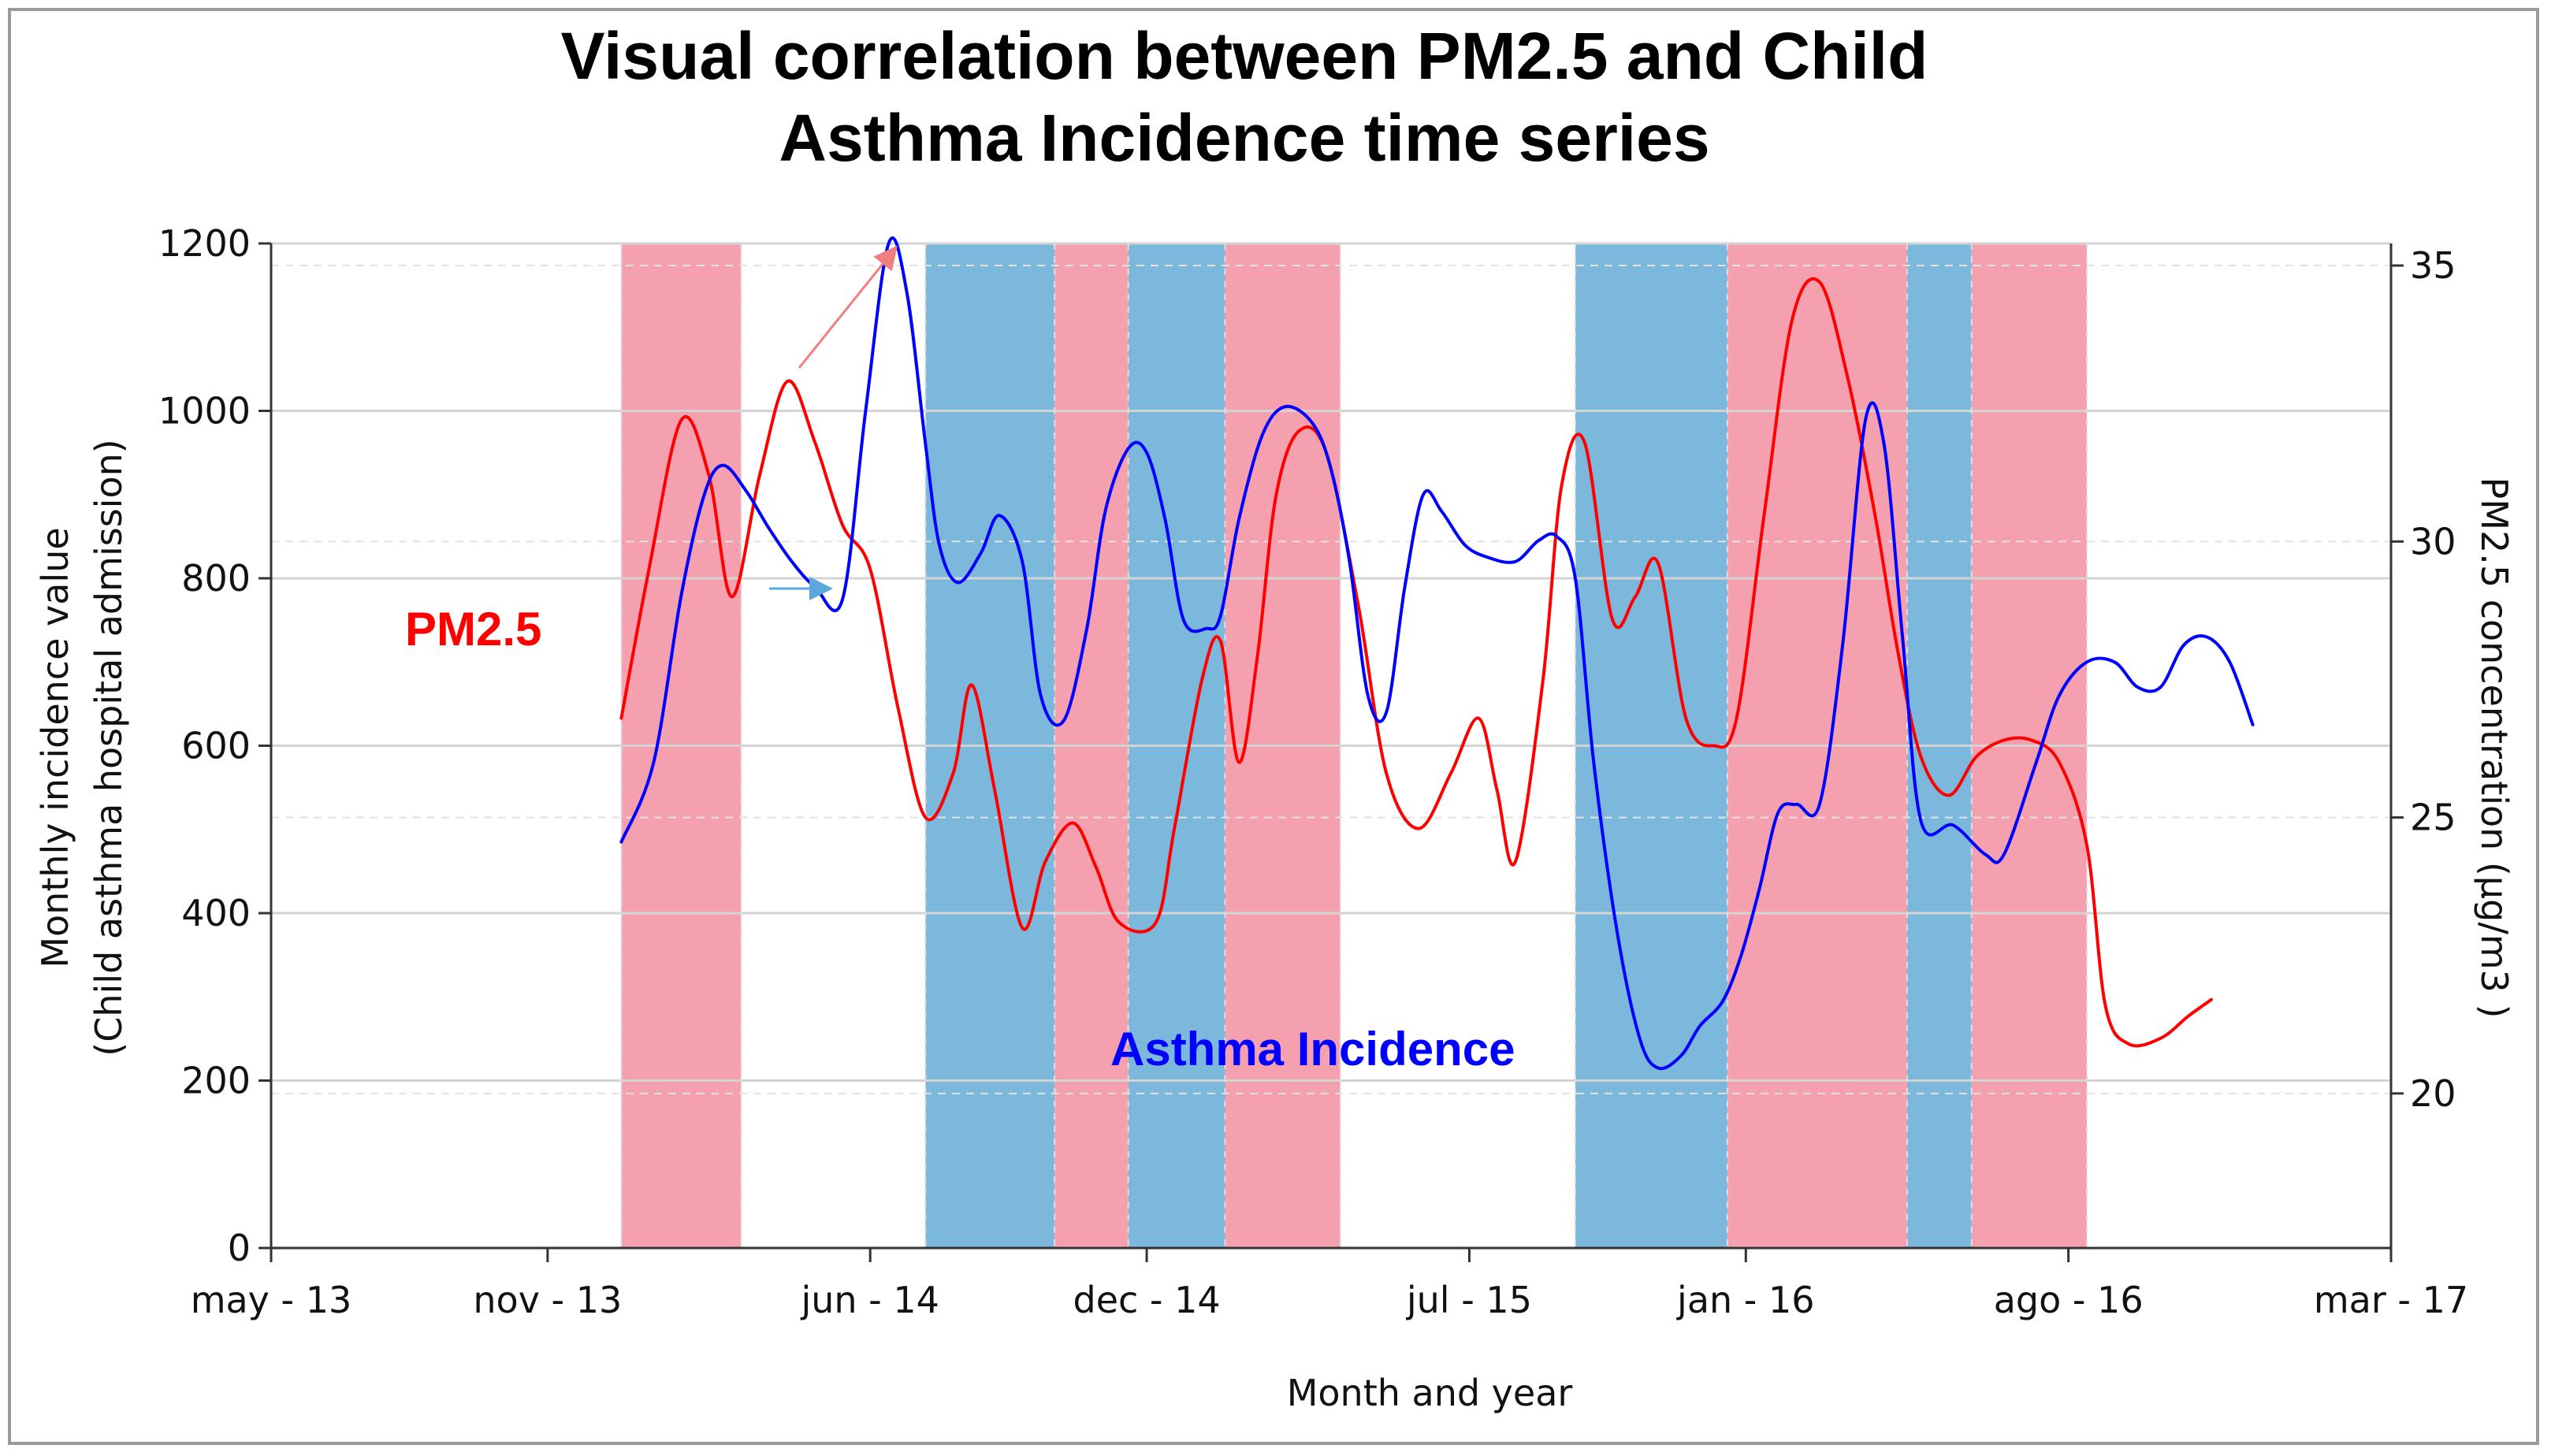 The width and height of the screenshot is (2551, 1456). I want to click on x-tick-label-3: dec - 14, so click(1147, 1300).